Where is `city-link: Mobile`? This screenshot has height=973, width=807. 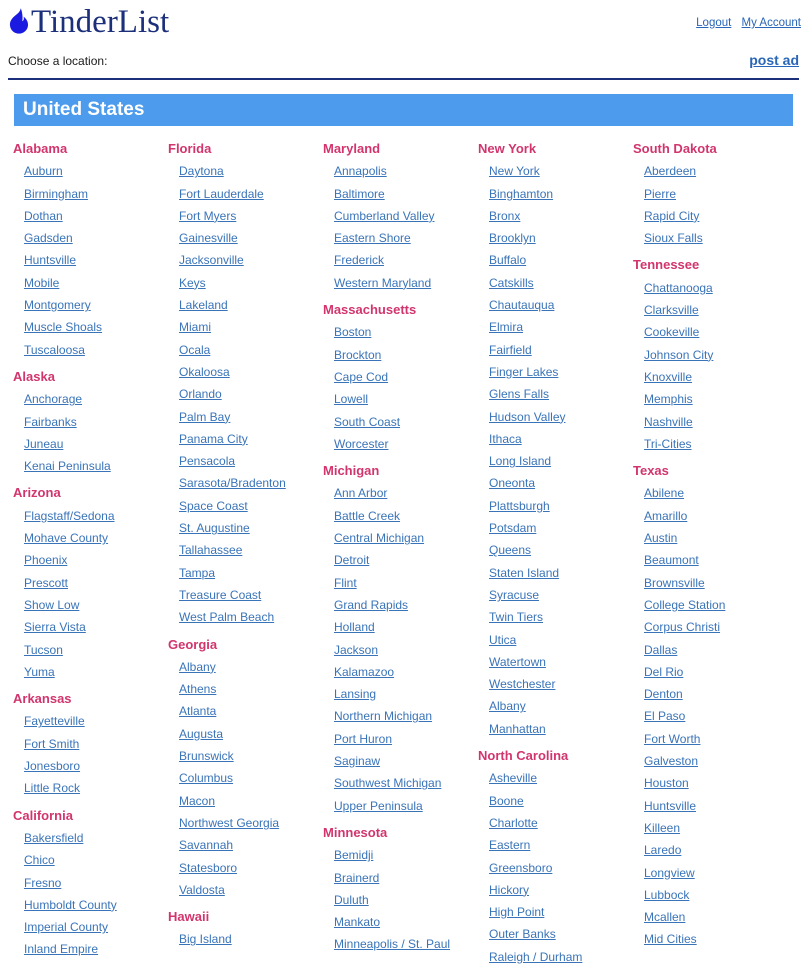
city-link: Mobile is located at coordinates (42, 282).